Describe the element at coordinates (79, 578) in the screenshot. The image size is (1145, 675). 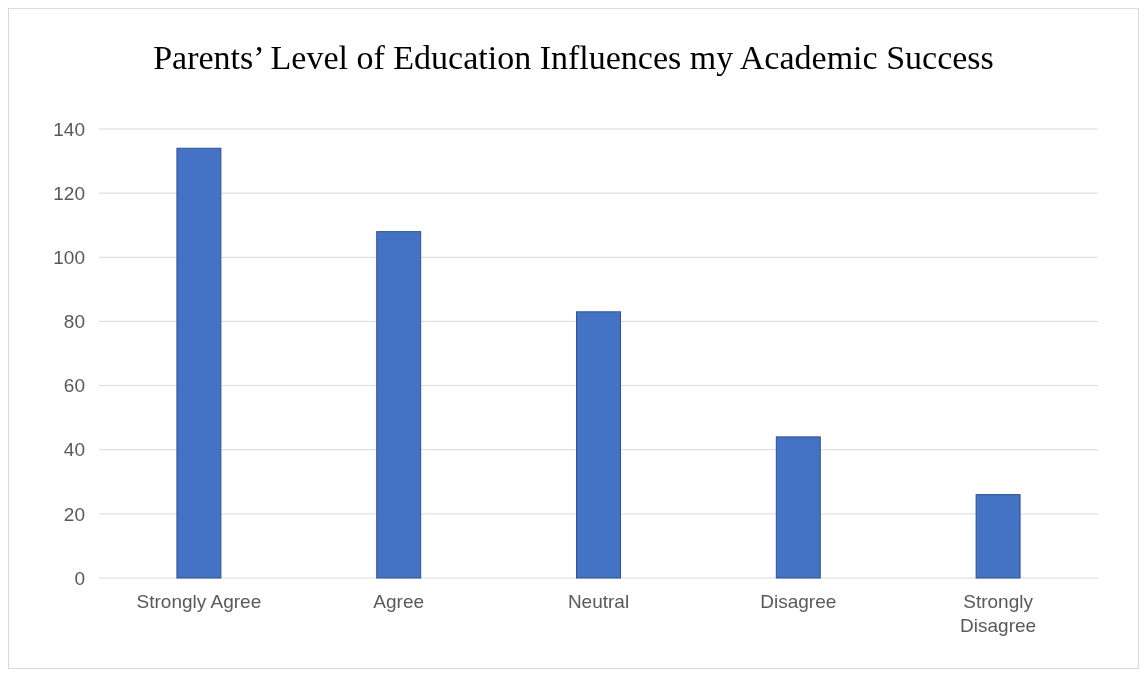
I see `y-tick-label: 0` at that location.